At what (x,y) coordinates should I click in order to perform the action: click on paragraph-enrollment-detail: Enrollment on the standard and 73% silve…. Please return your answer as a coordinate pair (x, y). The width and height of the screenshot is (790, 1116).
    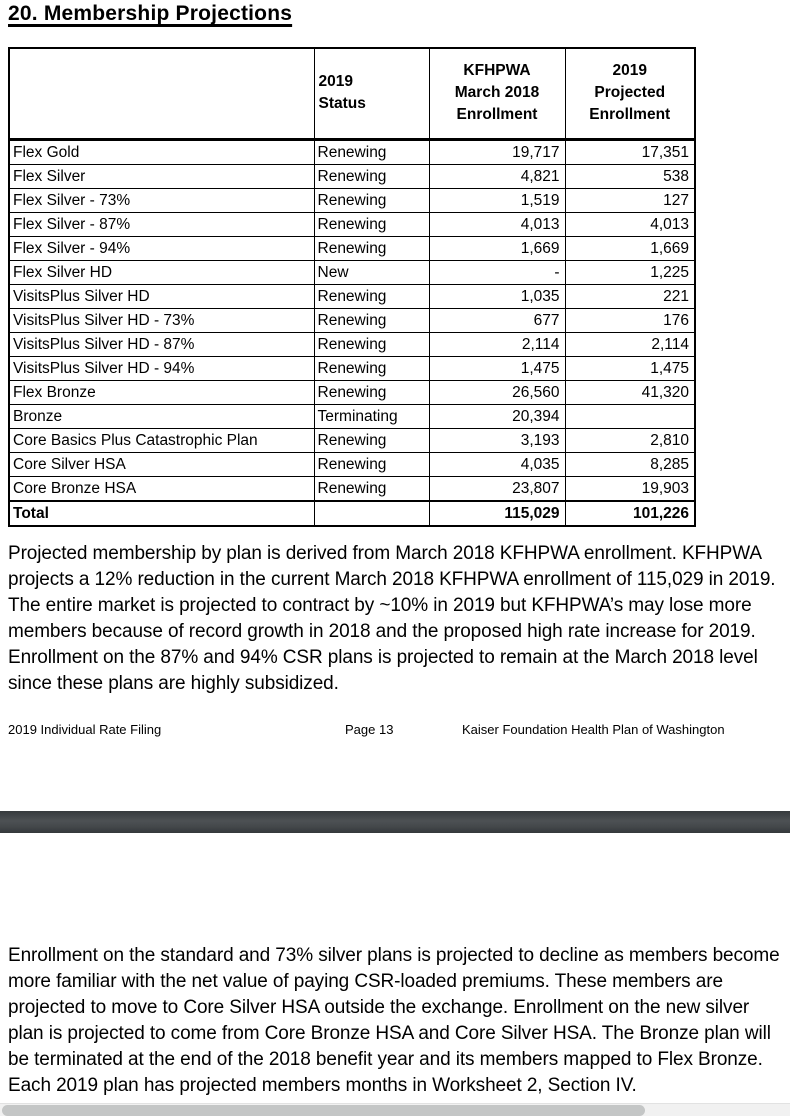
    Looking at the image, I should click on (394, 1020).